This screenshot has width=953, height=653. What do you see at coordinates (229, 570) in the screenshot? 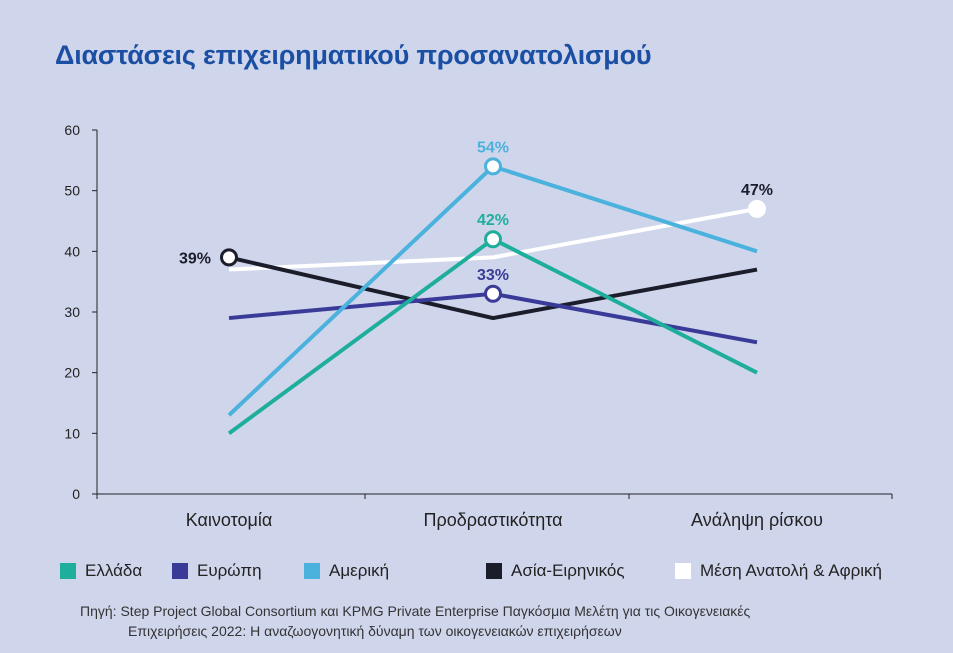
I see `legend-label-europe: Ευρώπη` at bounding box center [229, 570].